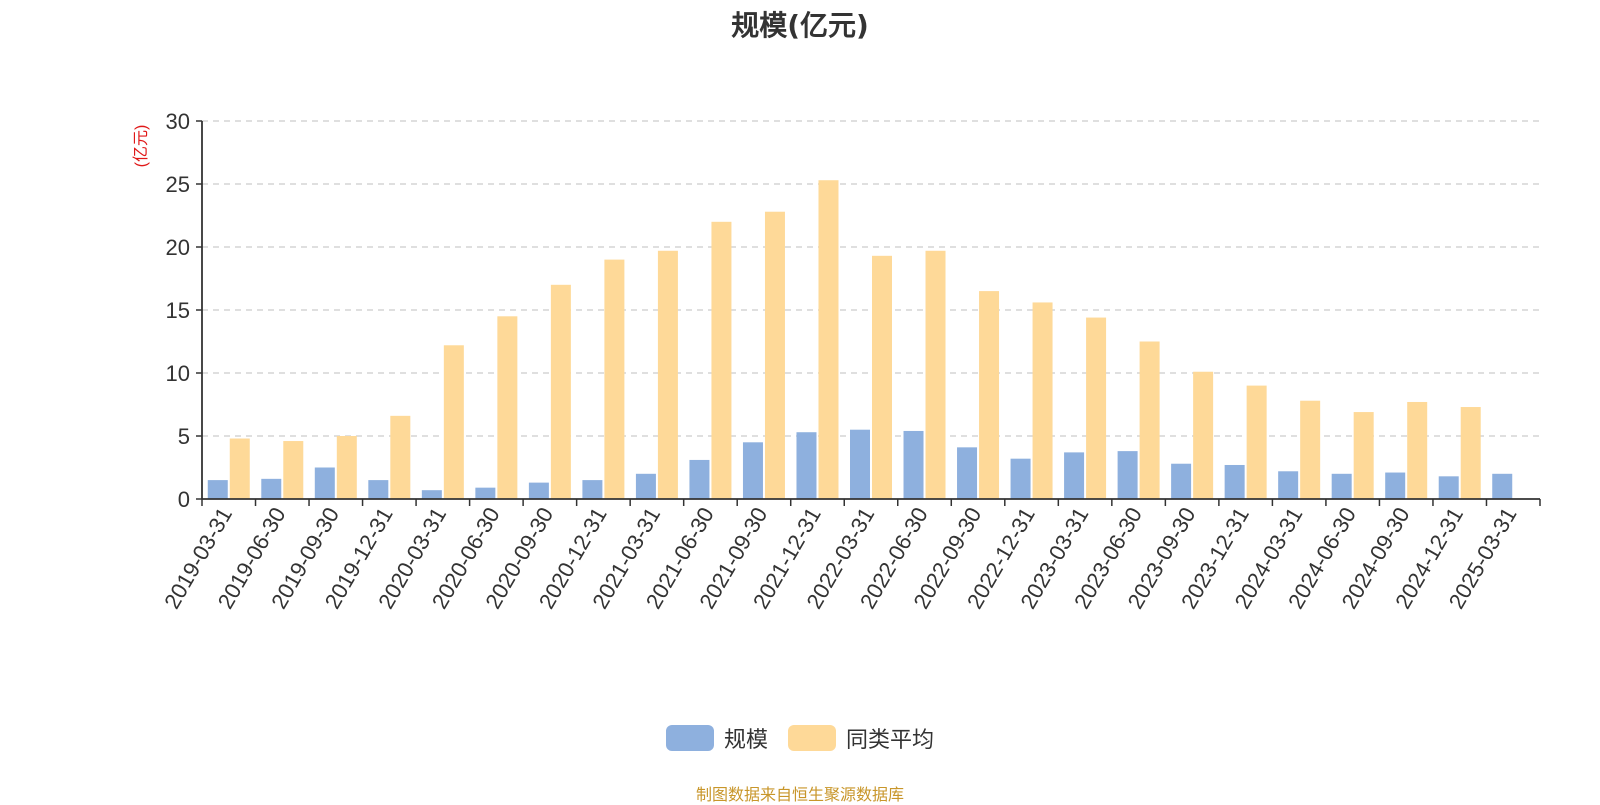  Describe the element at coordinates (178, 121) in the screenshot. I see `y-tick-label: 30` at that location.